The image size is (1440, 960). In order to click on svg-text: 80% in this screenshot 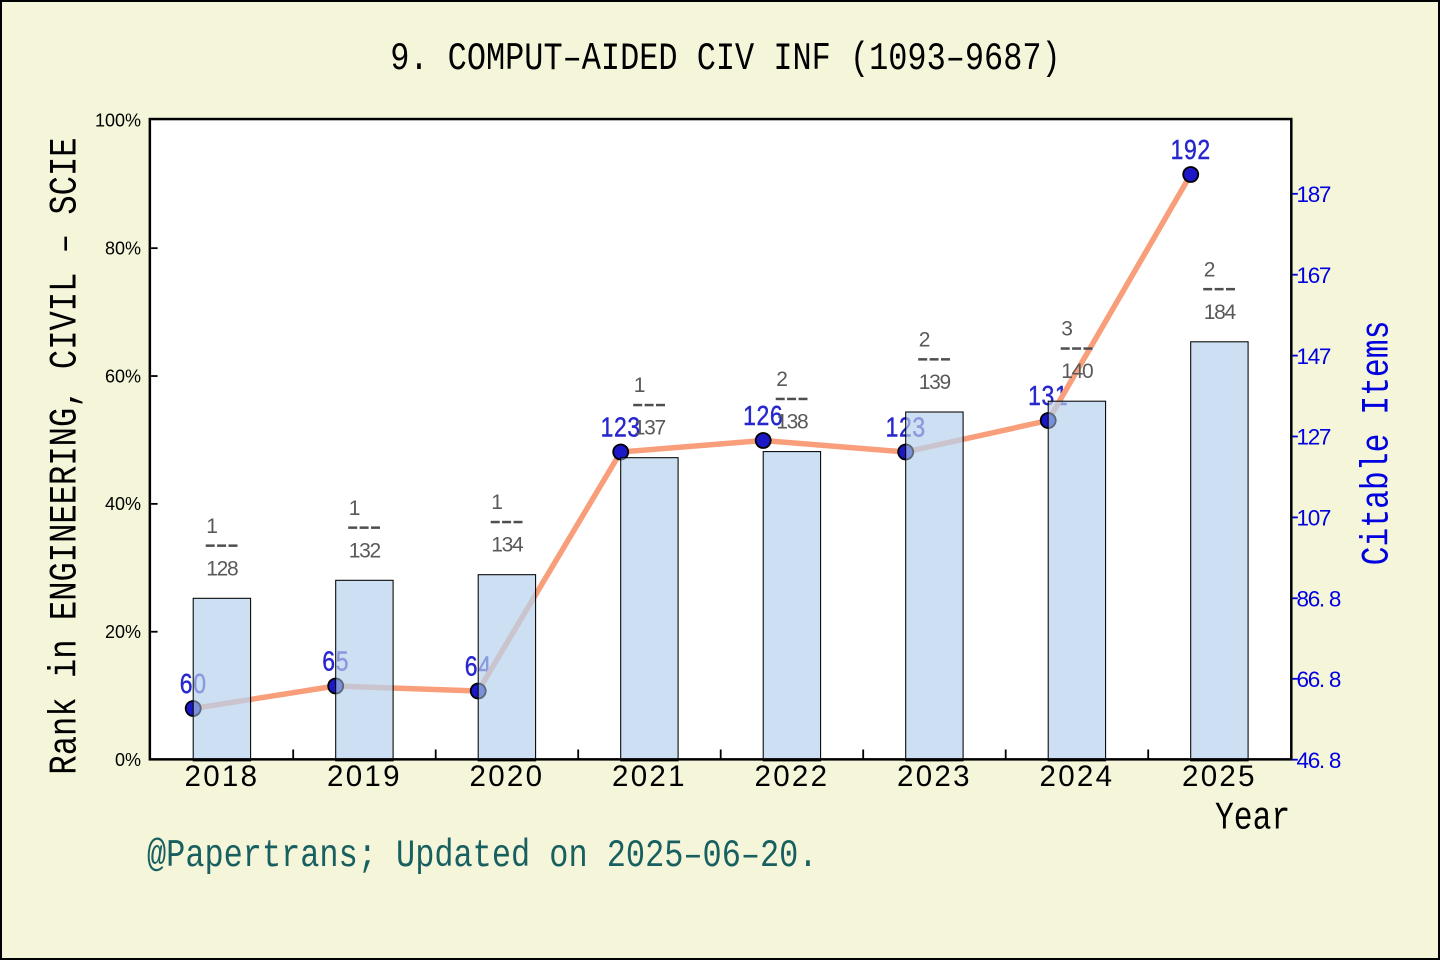, I will do `click(123, 248)`.